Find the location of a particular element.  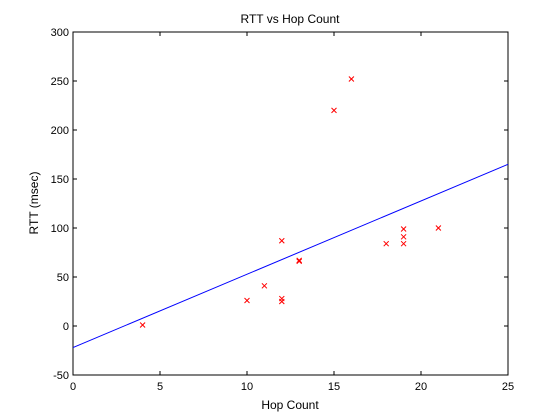

x-axis-label: Hop Count is located at coordinates (290, 405).